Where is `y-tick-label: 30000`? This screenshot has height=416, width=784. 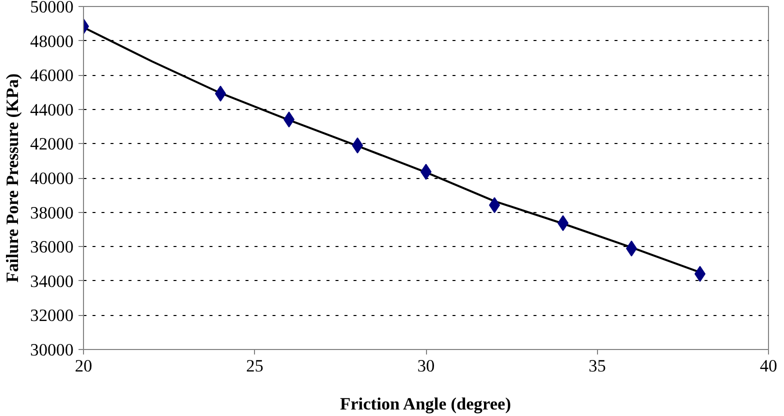 y-tick-label: 30000 is located at coordinates (52, 350).